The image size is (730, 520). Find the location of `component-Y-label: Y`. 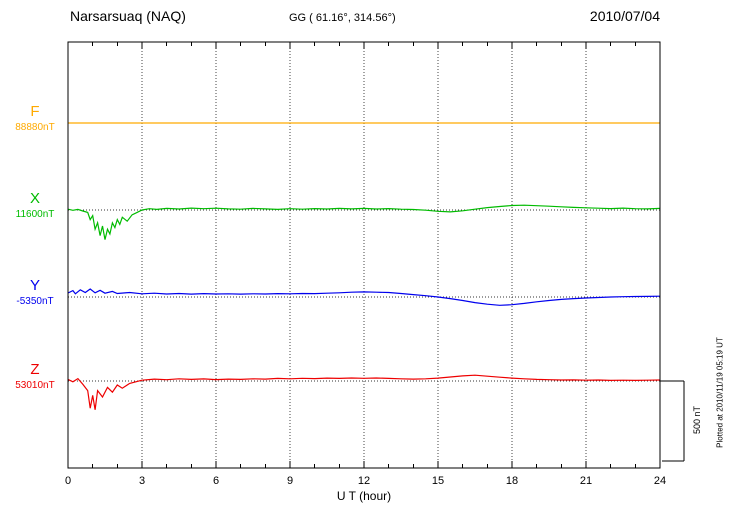

component-Y-label: Y is located at coordinates (34, 285).